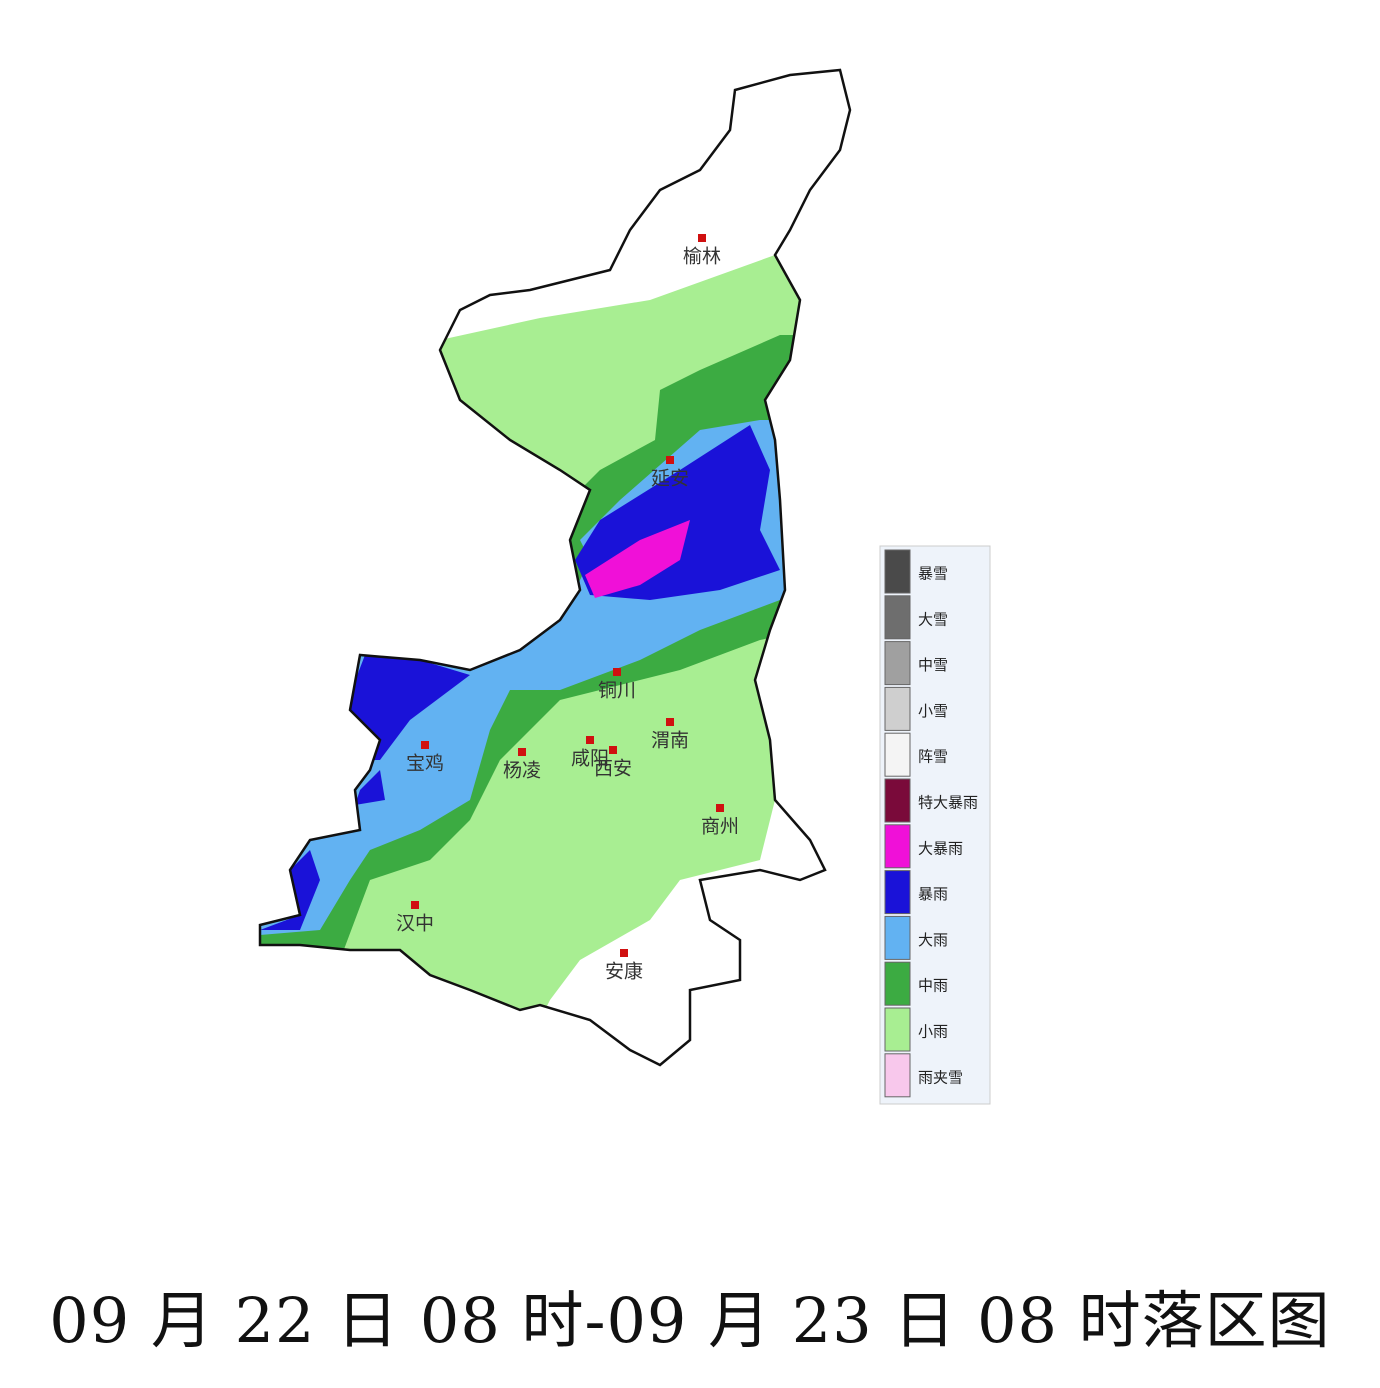 This screenshot has width=1380, height=1388. I want to click on legend-label: 特大暴雨, so click(948, 803).